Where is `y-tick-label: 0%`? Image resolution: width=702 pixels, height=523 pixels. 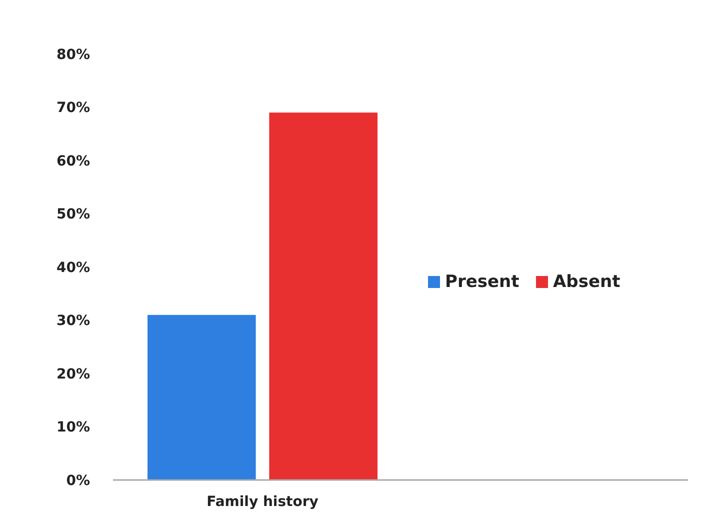 y-tick-label: 0% is located at coordinates (78, 480).